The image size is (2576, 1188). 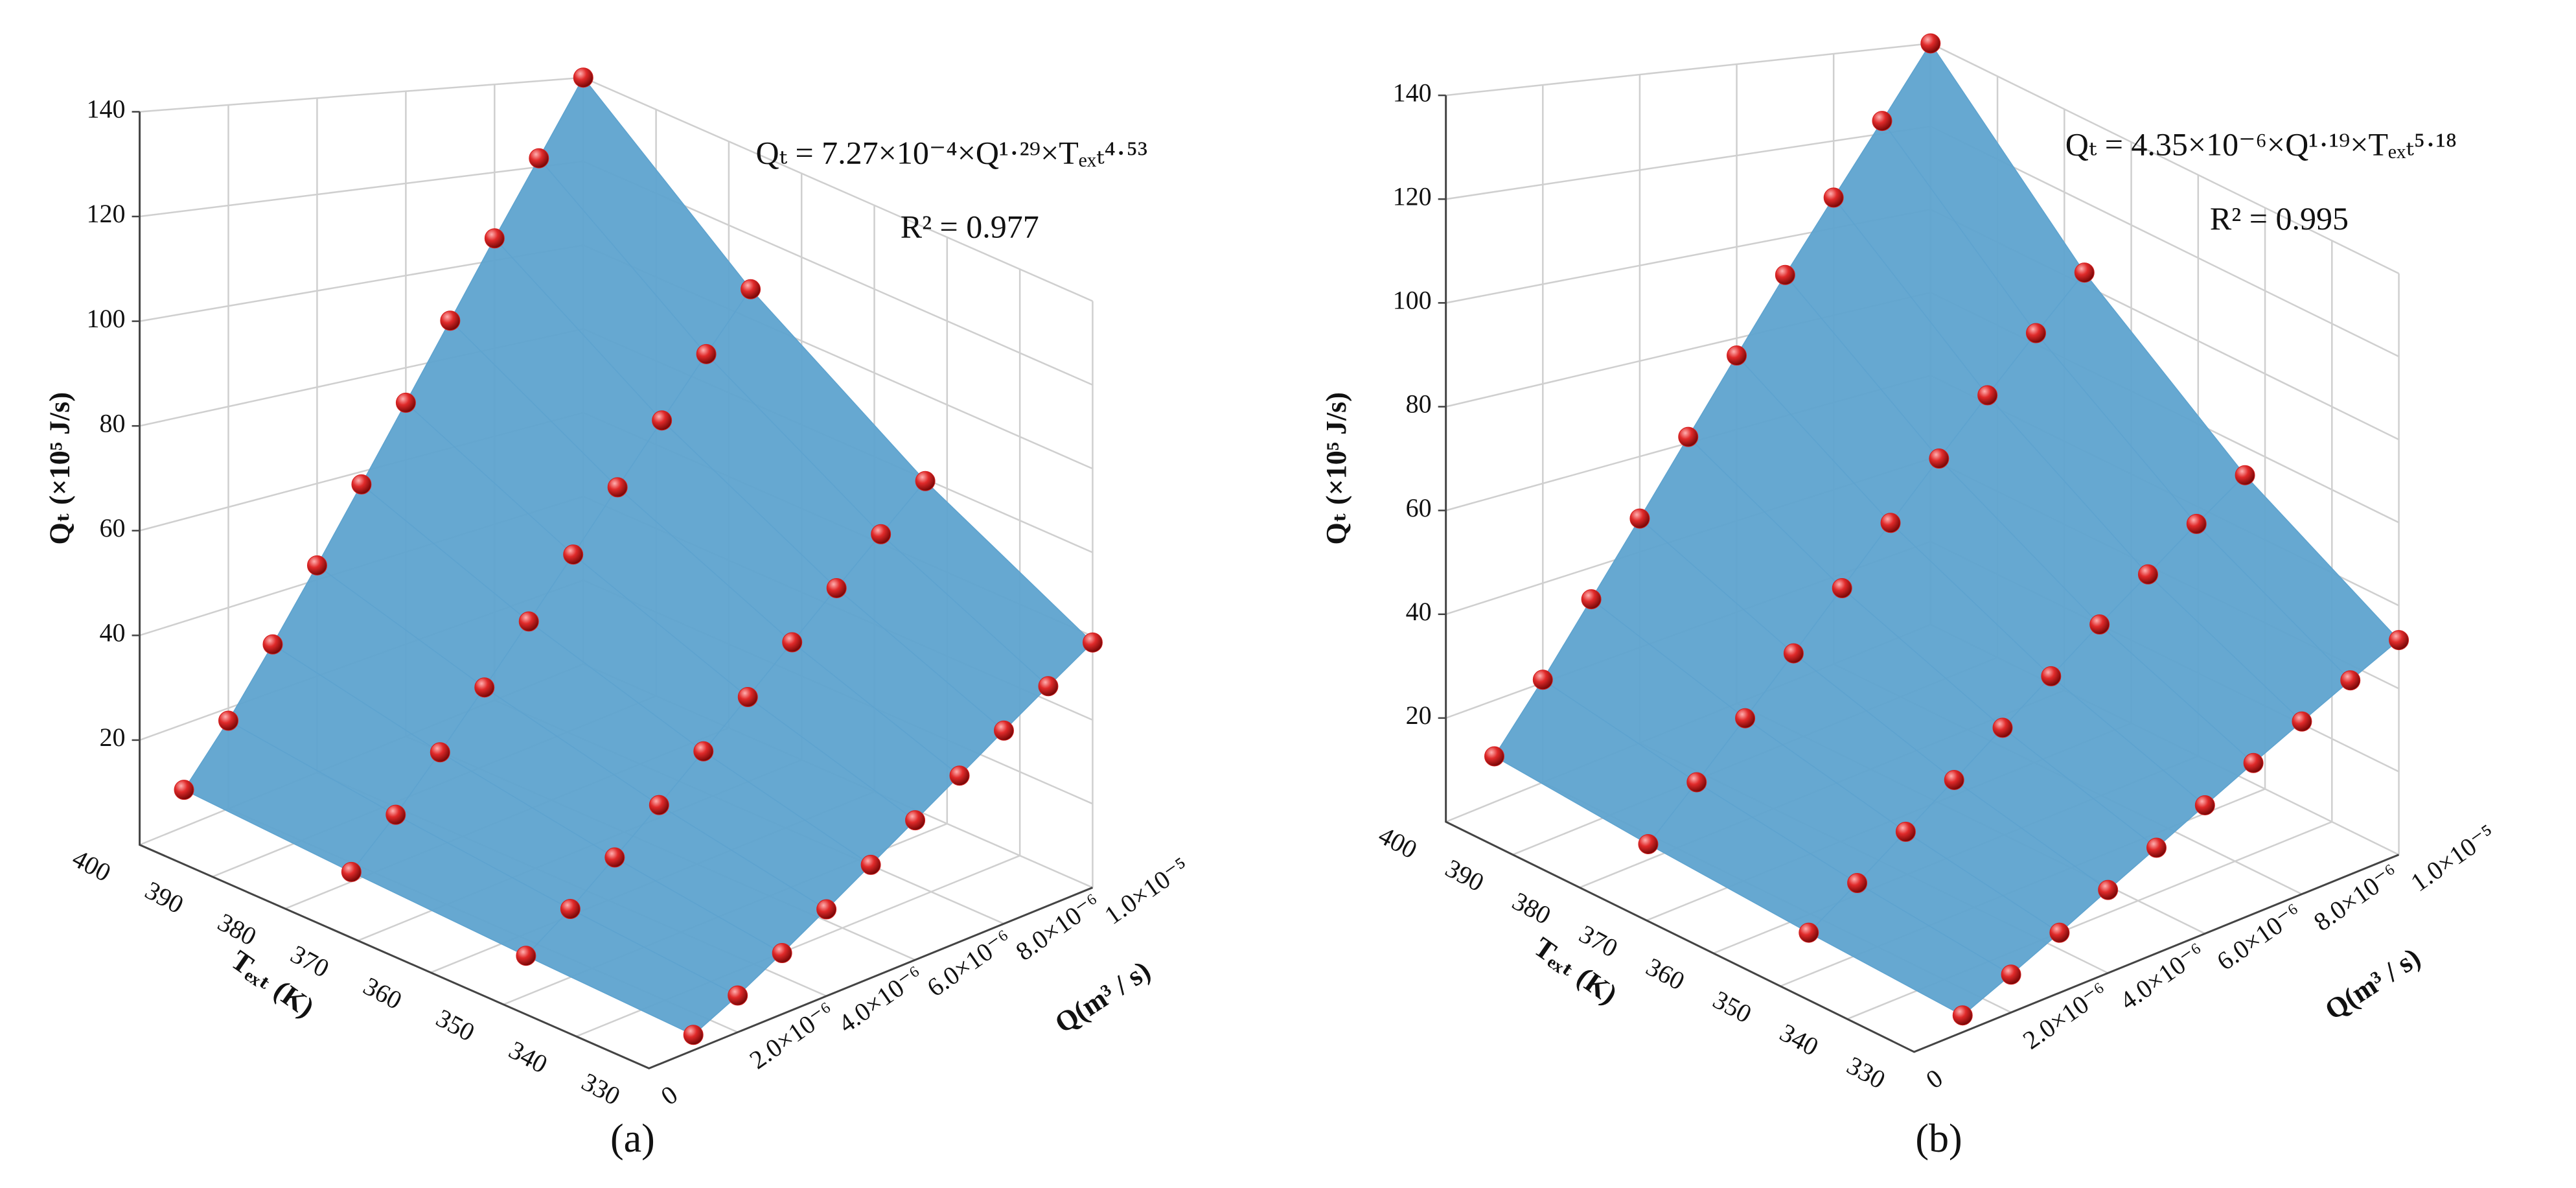 I want to click on x-tick-label: 8.0×10⁻⁶, so click(x=1057, y=926).